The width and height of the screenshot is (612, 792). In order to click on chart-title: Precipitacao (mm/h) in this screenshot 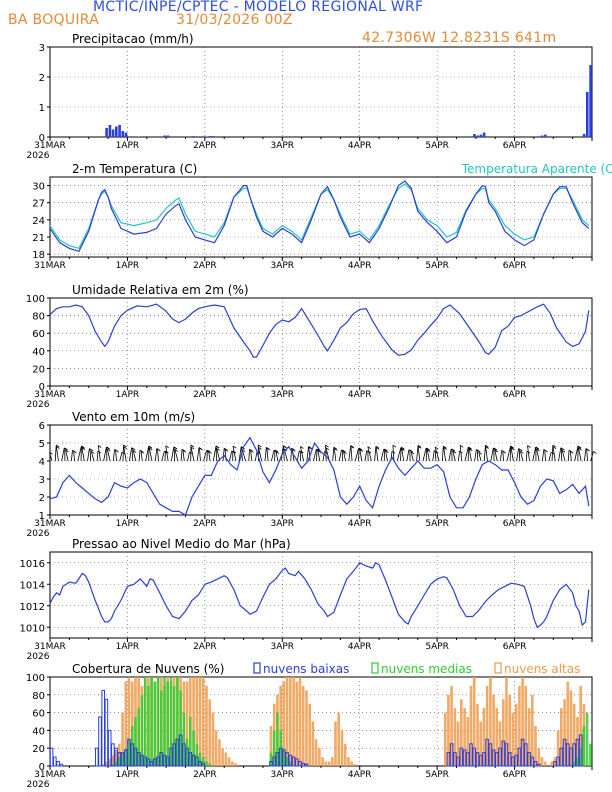, I will do `click(133, 39)`.